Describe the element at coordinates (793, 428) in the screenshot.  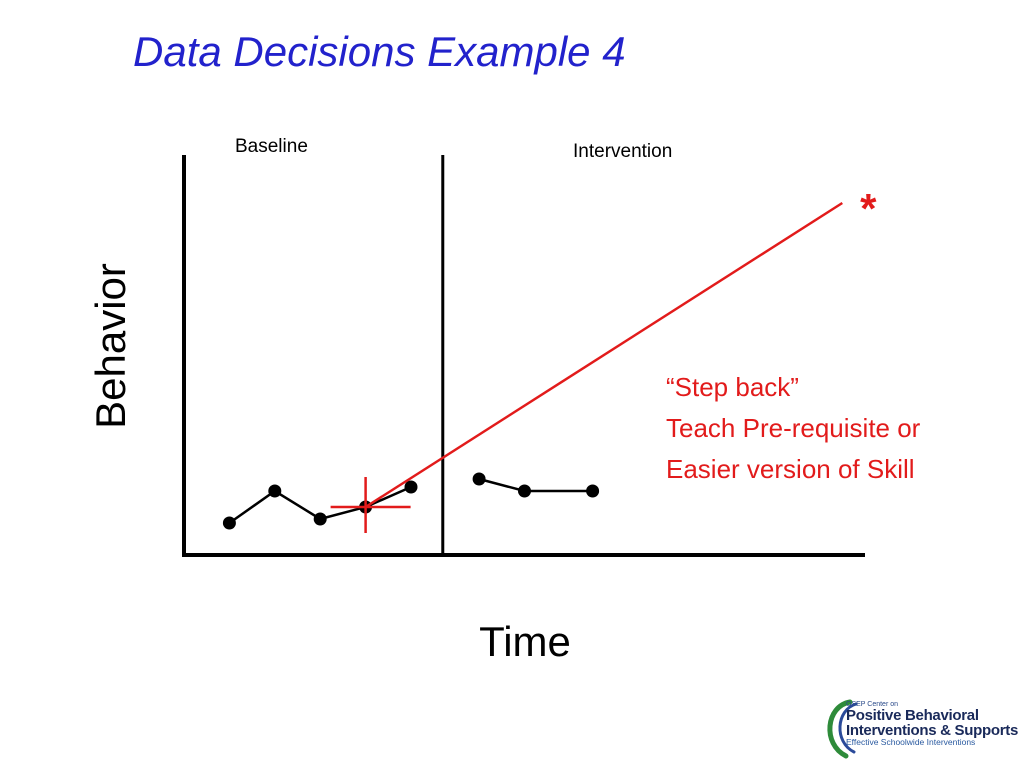
I see `annotation-line-2: Teach Pre-requisite or` at that location.